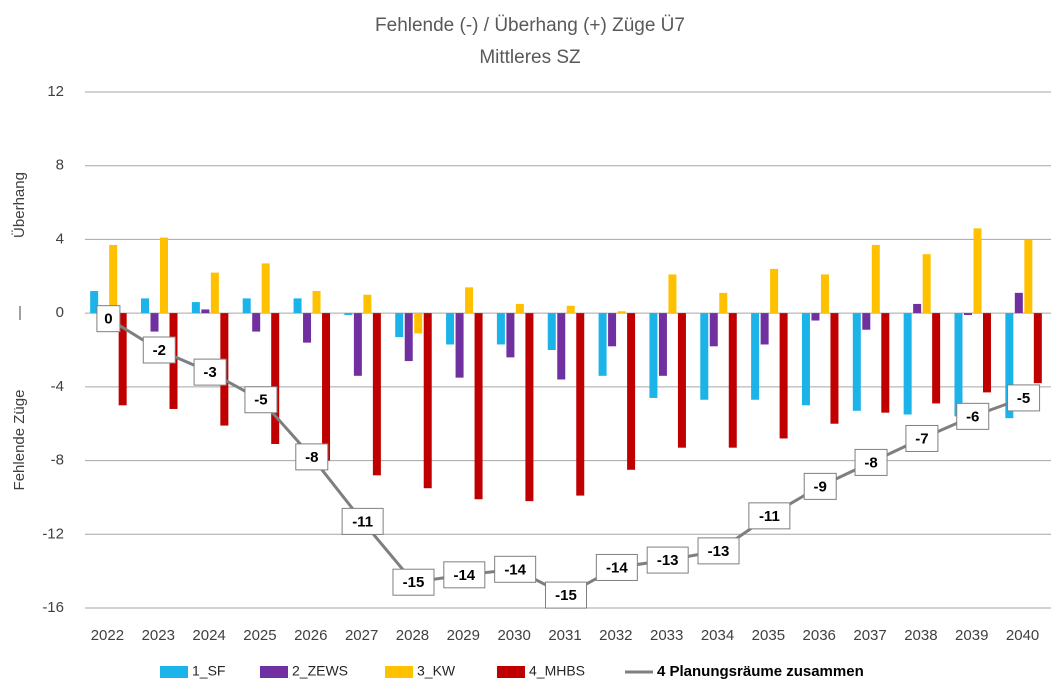  I want to click on legend-label: 3_KW, so click(436, 671).